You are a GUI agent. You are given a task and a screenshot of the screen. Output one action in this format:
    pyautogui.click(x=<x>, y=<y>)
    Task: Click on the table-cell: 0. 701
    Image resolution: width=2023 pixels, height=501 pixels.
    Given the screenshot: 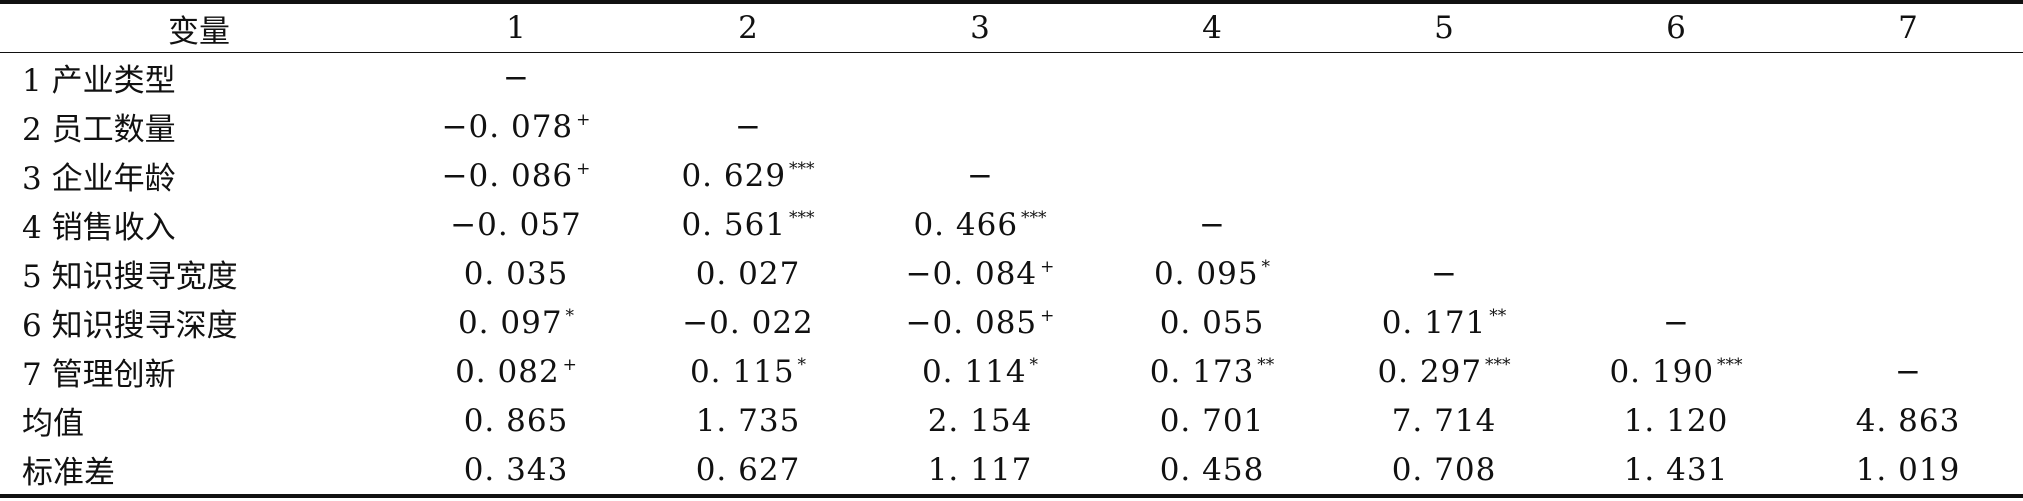 What is the action you would take?
    pyautogui.click(x=1212, y=420)
    